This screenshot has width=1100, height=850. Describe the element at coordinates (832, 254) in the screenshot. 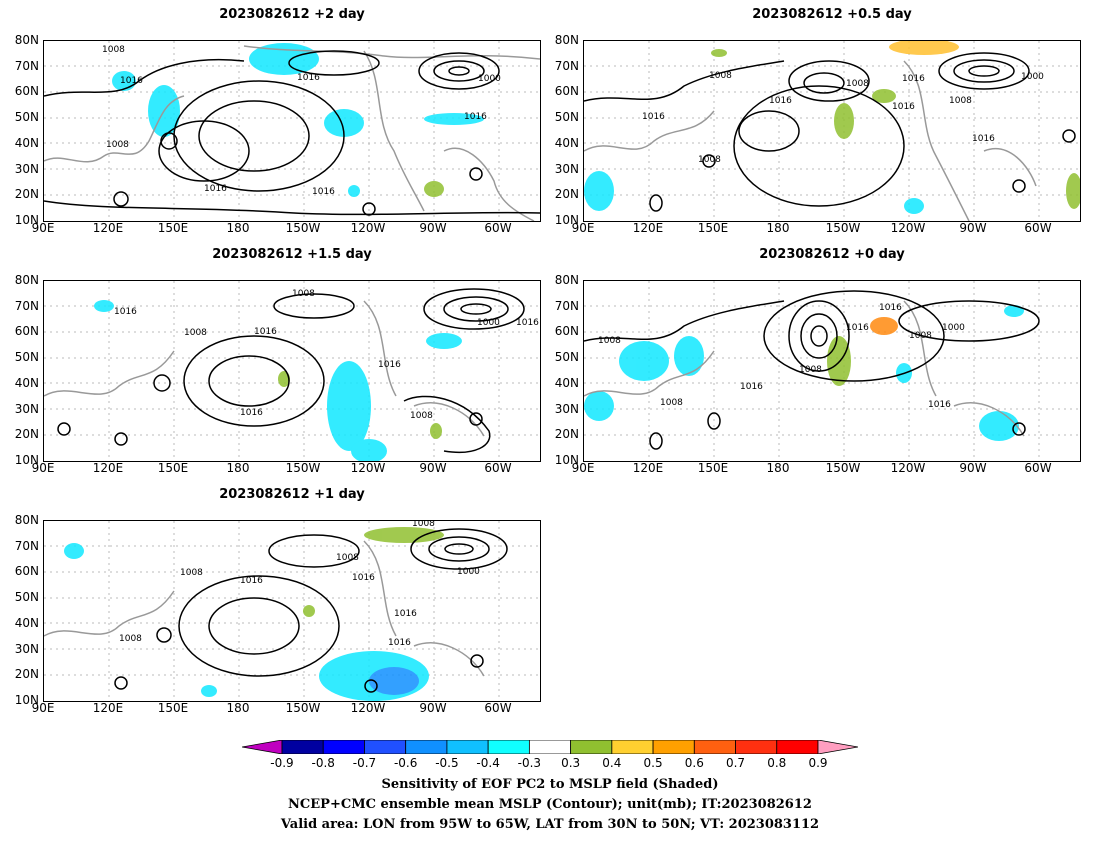

I see `panel-title-plus0: 2023082612 +0 day` at that location.